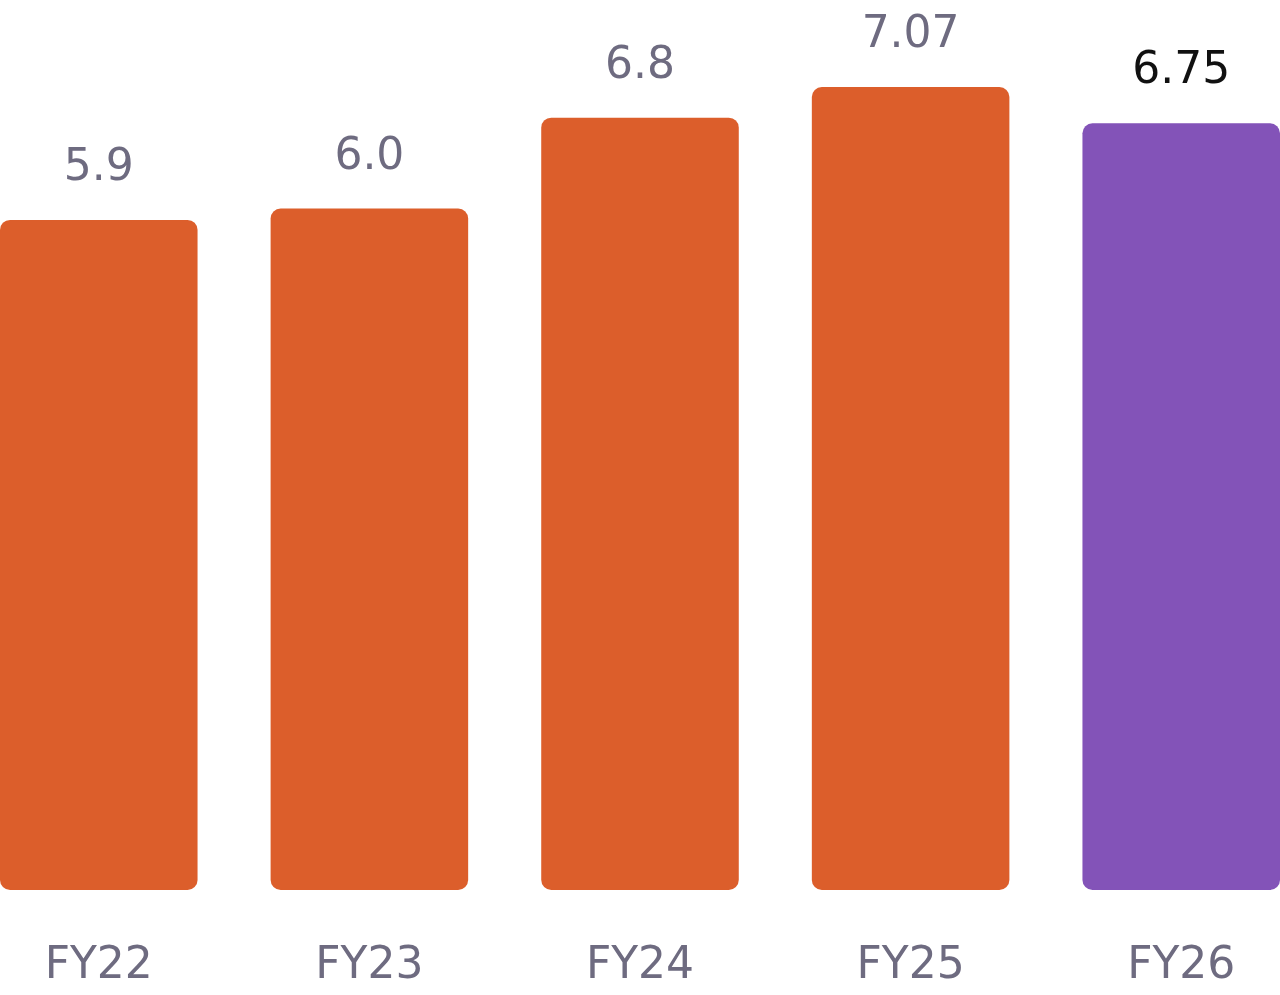 The width and height of the screenshot is (1280, 995). What do you see at coordinates (1181, 962) in the screenshot?
I see `x-tick-label: FY26` at bounding box center [1181, 962].